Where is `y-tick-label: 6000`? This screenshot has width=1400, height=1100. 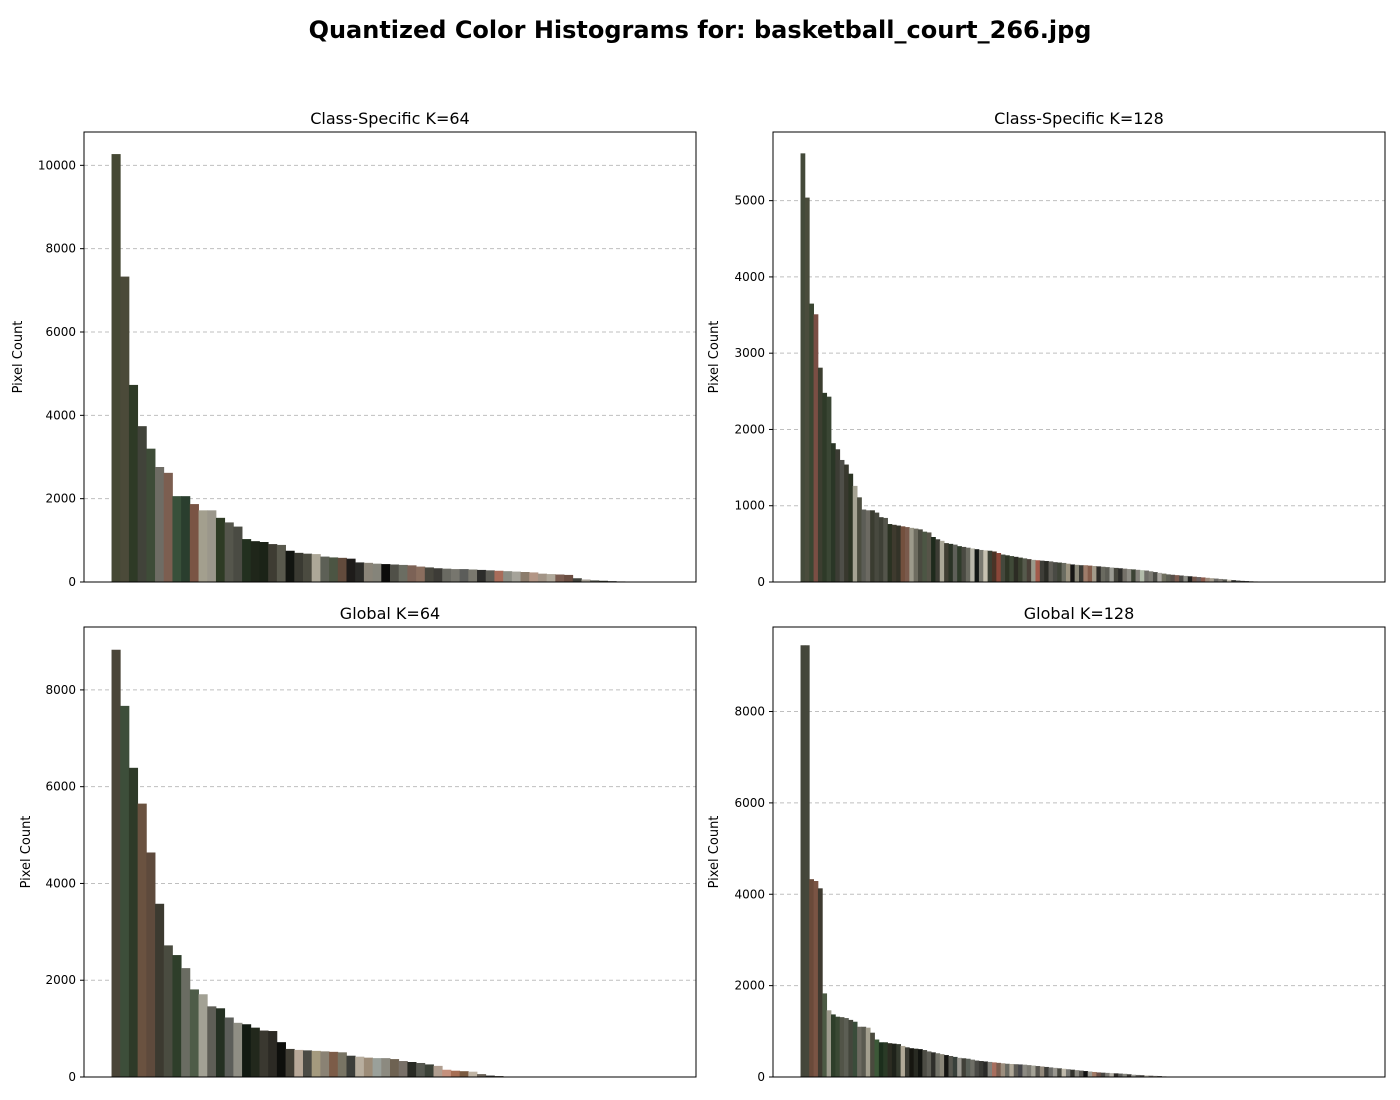 y-tick-label: 6000 is located at coordinates (60, 332).